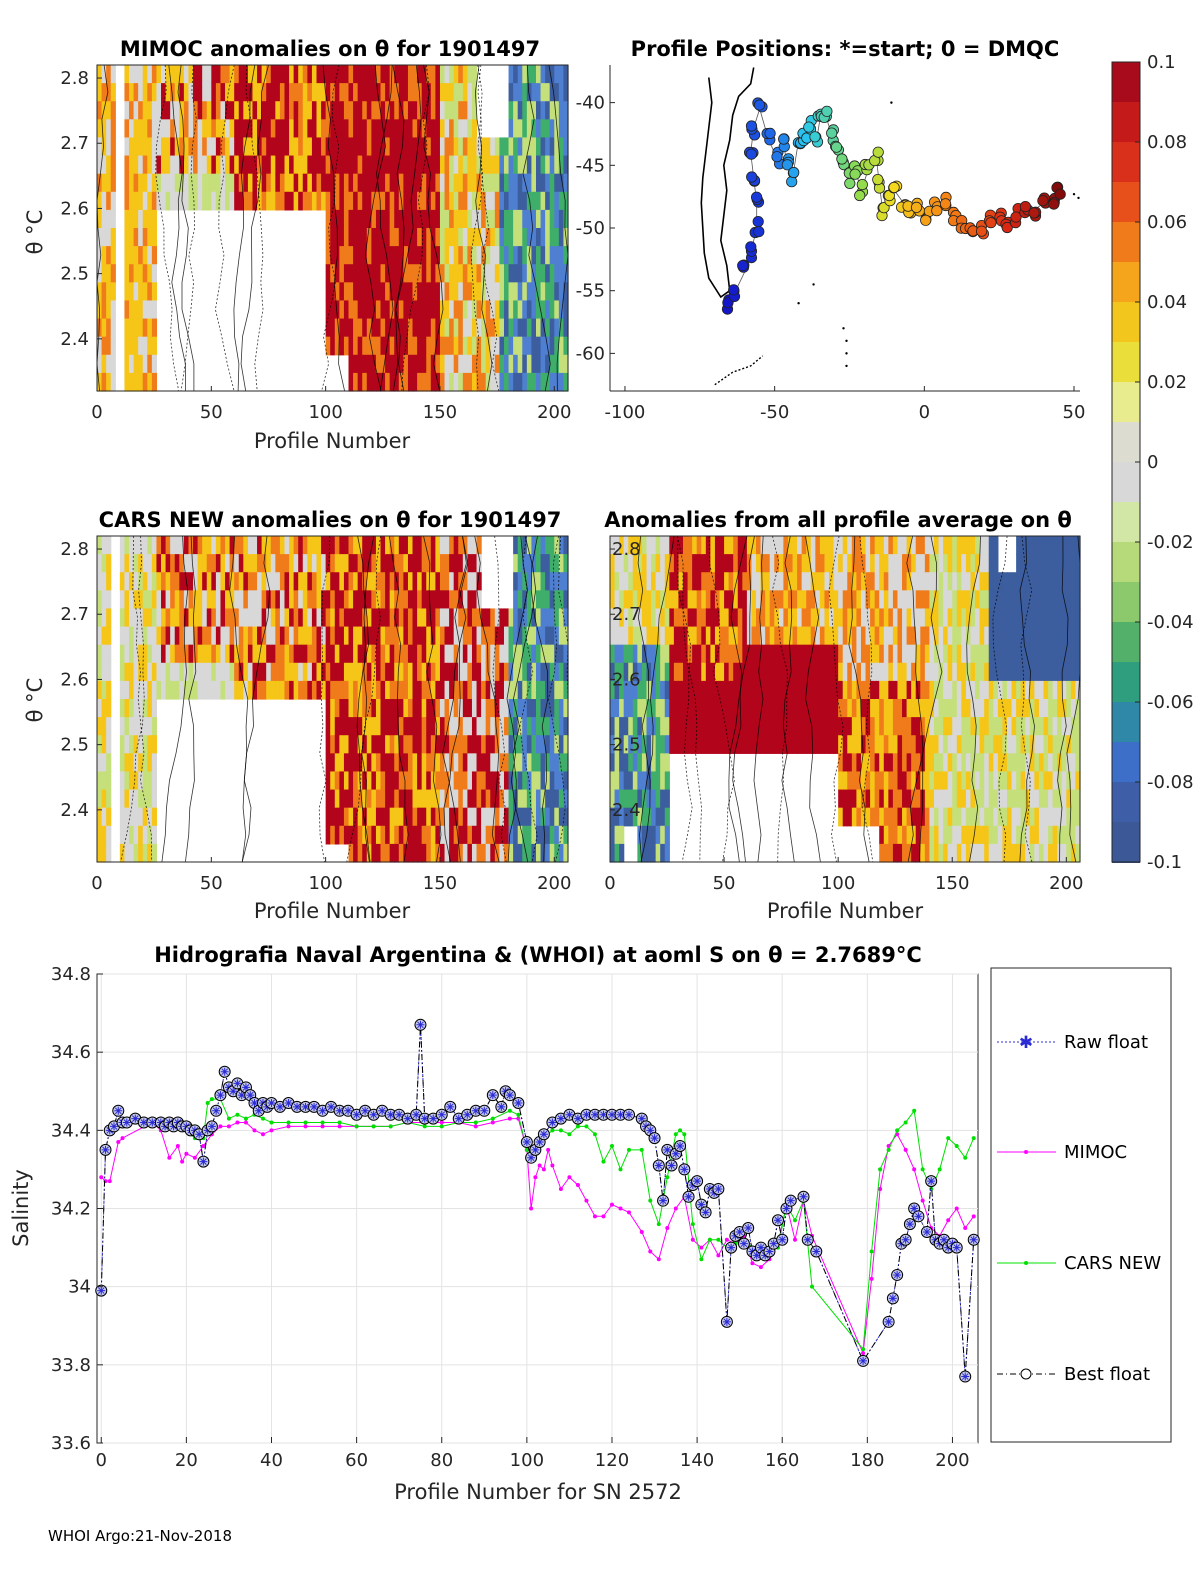 This screenshot has width=1200, height=1575. Describe the element at coordinates (74, 339) in the screenshot. I see `y-tick-label: 2.4` at that location.